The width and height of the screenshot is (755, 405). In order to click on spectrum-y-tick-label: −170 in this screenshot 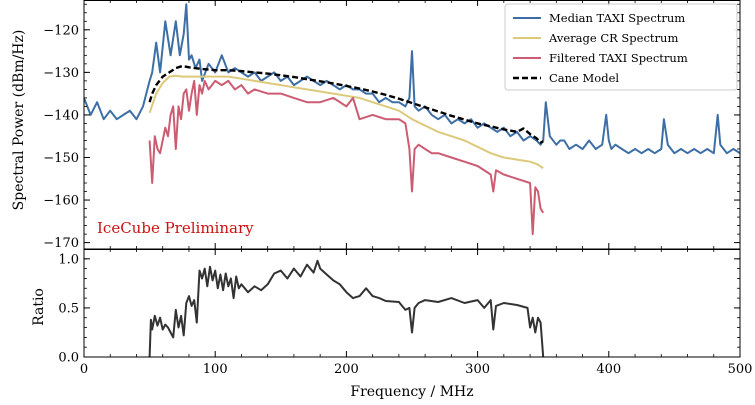, I will do `click(61, 243)`.